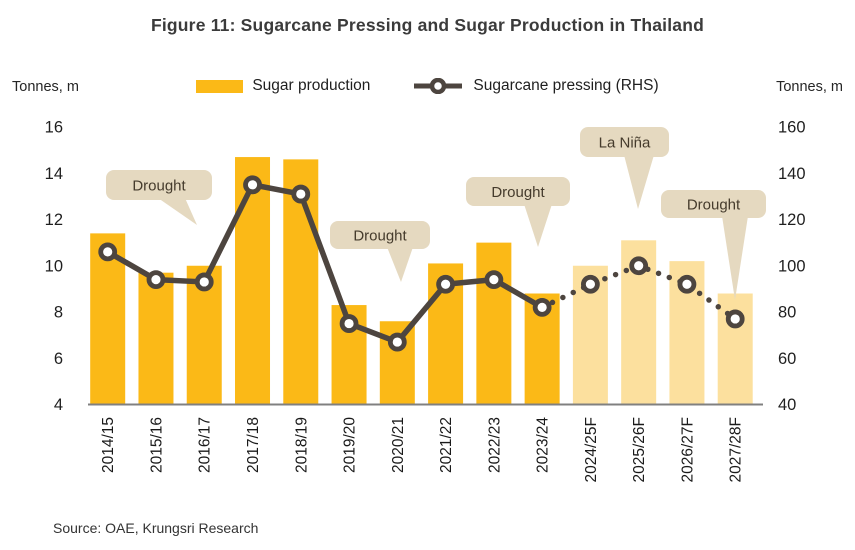 The height and width of the screenshot is (550, 855). What do you see at coordinates (397, 342) in the screenshot?
I see `line-marker-2020/21` at bounding box center [397, 342].